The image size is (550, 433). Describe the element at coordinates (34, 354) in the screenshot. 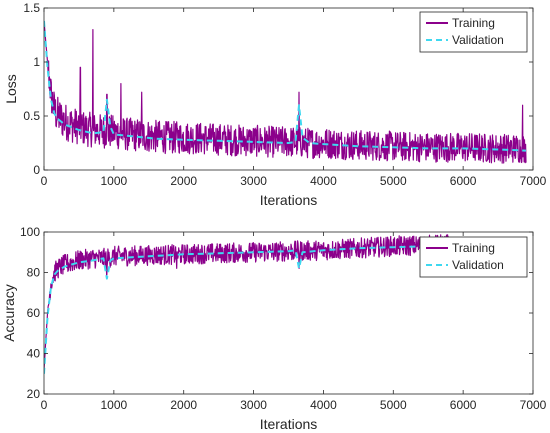

I see `y-tick-label: 40` at that location.